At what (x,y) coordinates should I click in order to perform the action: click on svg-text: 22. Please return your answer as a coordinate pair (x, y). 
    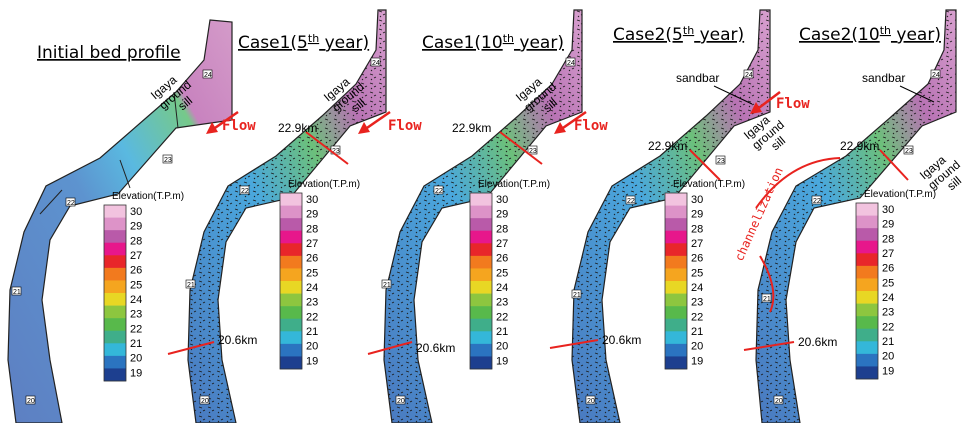
    Looking at the image, I should click on (817, 201).